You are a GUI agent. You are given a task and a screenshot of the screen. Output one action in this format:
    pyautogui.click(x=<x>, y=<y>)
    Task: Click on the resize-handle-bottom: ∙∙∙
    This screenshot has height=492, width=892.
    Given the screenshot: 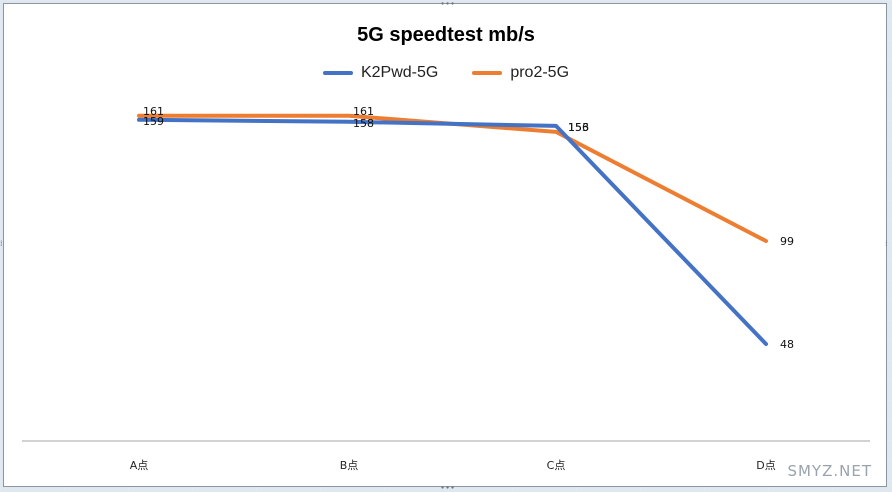 What is the action you would take?
    pyautogui.click(x=448, y=487)
    